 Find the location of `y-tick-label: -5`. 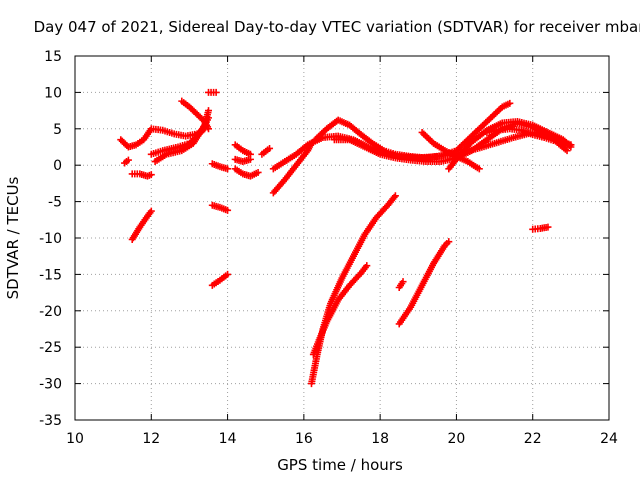

y-tick-label: -5 is located at coordinates (55, 203).